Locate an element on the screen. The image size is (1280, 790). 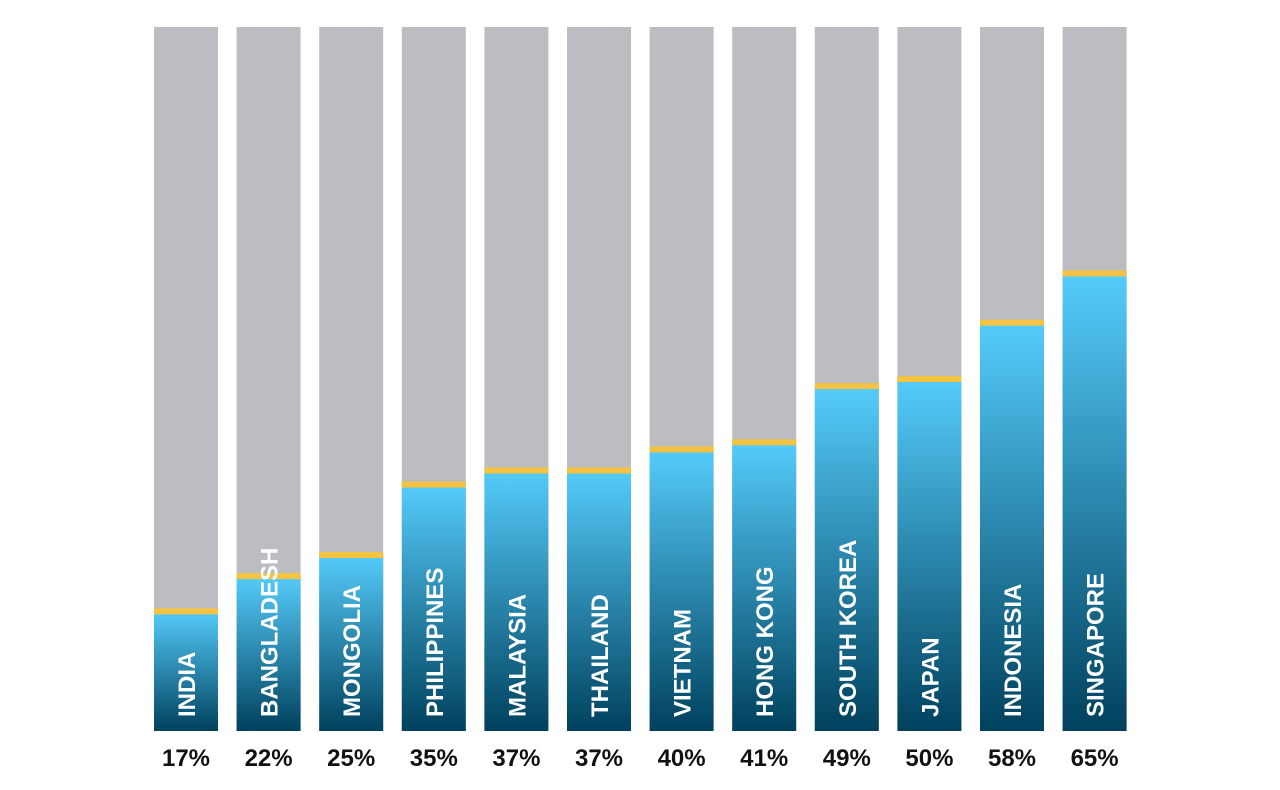
value-label: 40% is located at coordinates (682, 758).